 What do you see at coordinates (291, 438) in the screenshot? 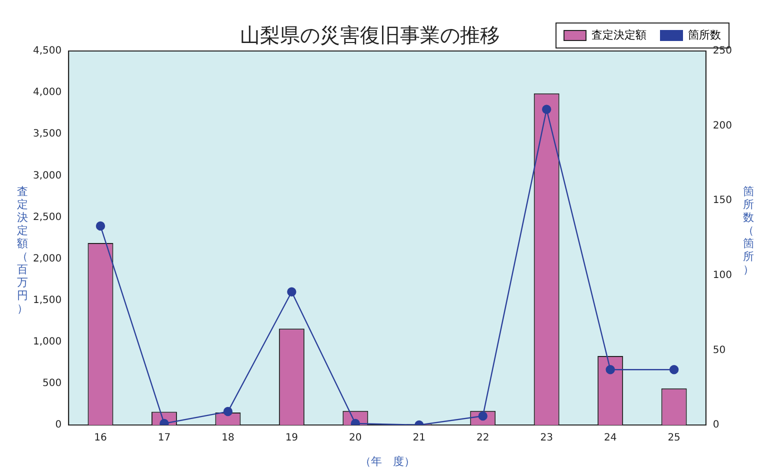
I see `x-tick-label: 19` at bounding box center [291, 438].